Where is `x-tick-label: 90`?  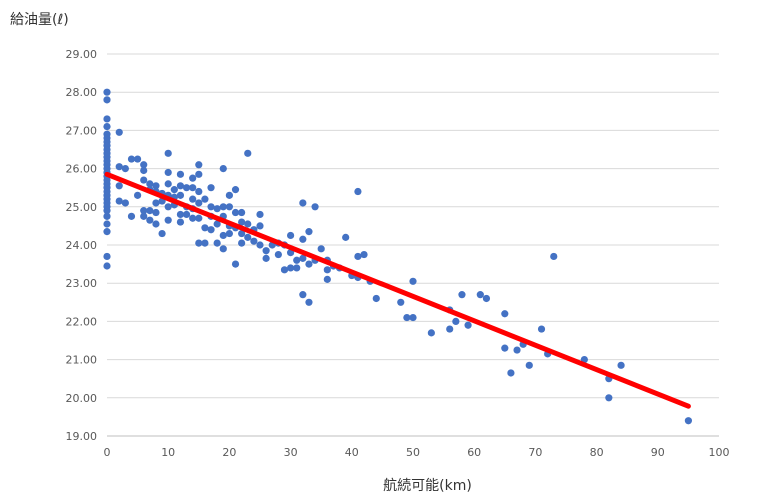
x-tick-label: 90 is located at coordinates (658, 452).